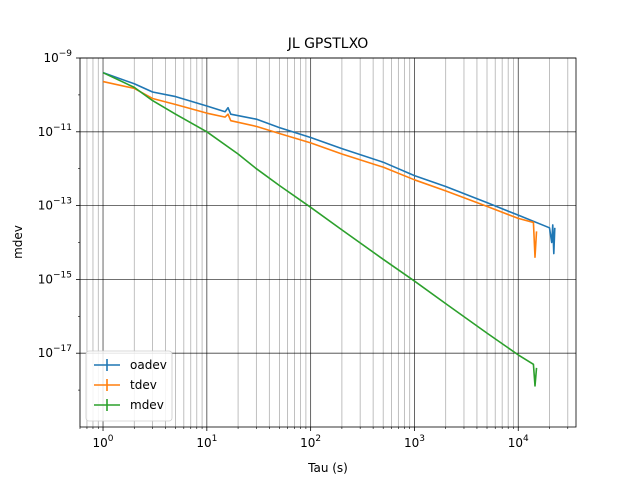 Image resolution: width=640 pixels, height=480 pixels. What do you see at coordinates (103, 442) in the screenshot?
I see `x-tick-label: 10⁰` at bounding box center [103, 442].